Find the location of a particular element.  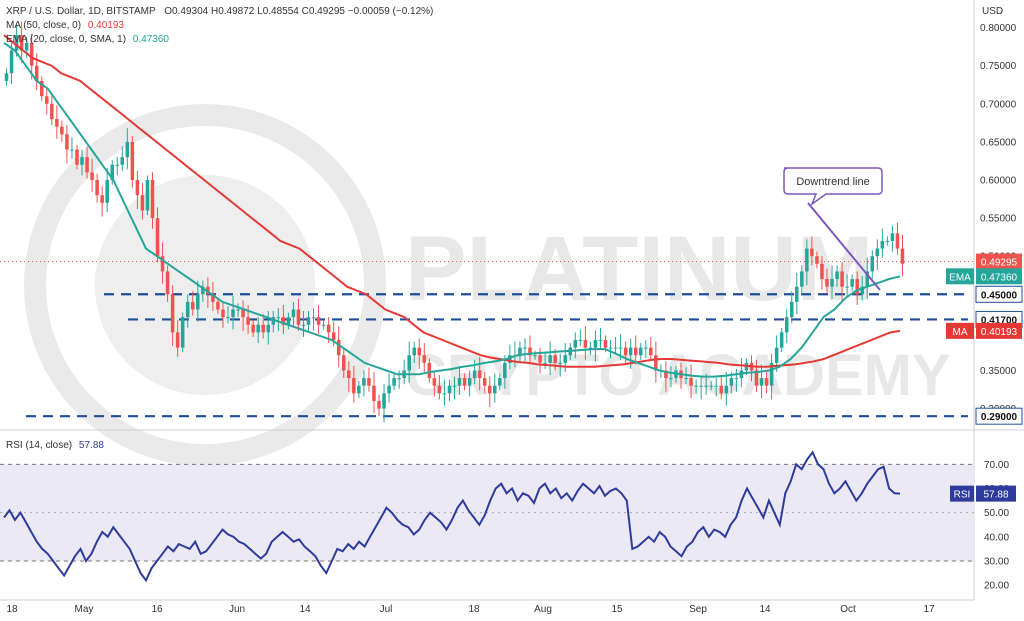

rsi-name-badge is located at coordinates (962, 493).